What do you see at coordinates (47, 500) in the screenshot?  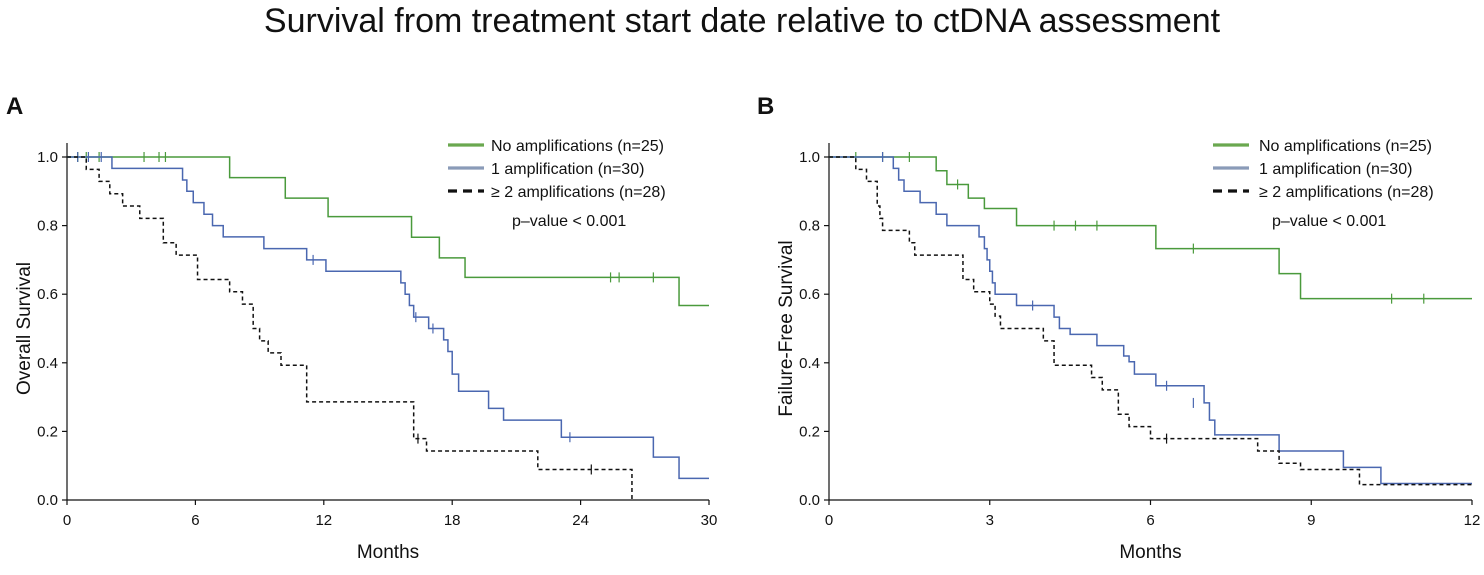 I see `panel-a-y-tick-label: 0.0` at bounding box center [47, 500].